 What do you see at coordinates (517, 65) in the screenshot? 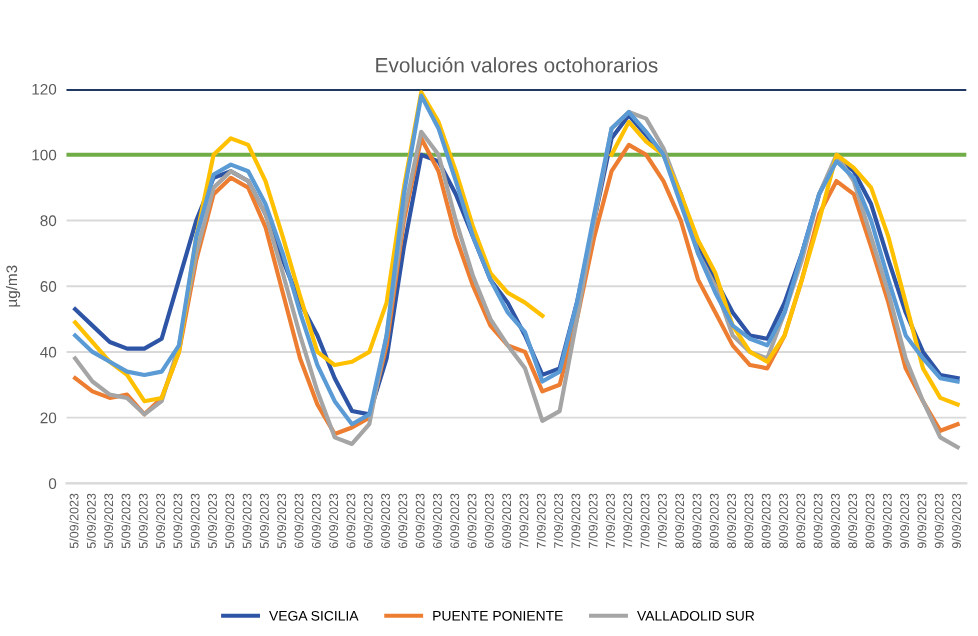
I see `chart-title: Evolución valores octohorarios` at bounding box center [517, 65].